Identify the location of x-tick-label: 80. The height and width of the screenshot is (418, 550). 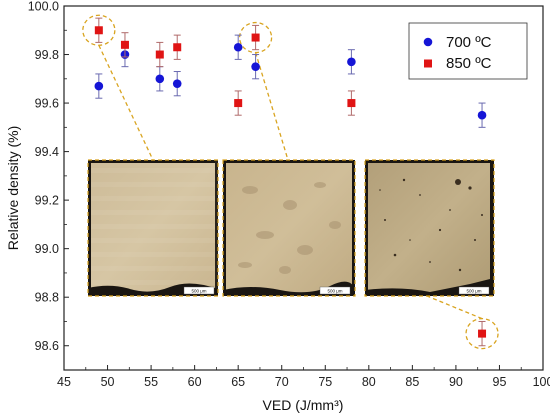
(369, 382).